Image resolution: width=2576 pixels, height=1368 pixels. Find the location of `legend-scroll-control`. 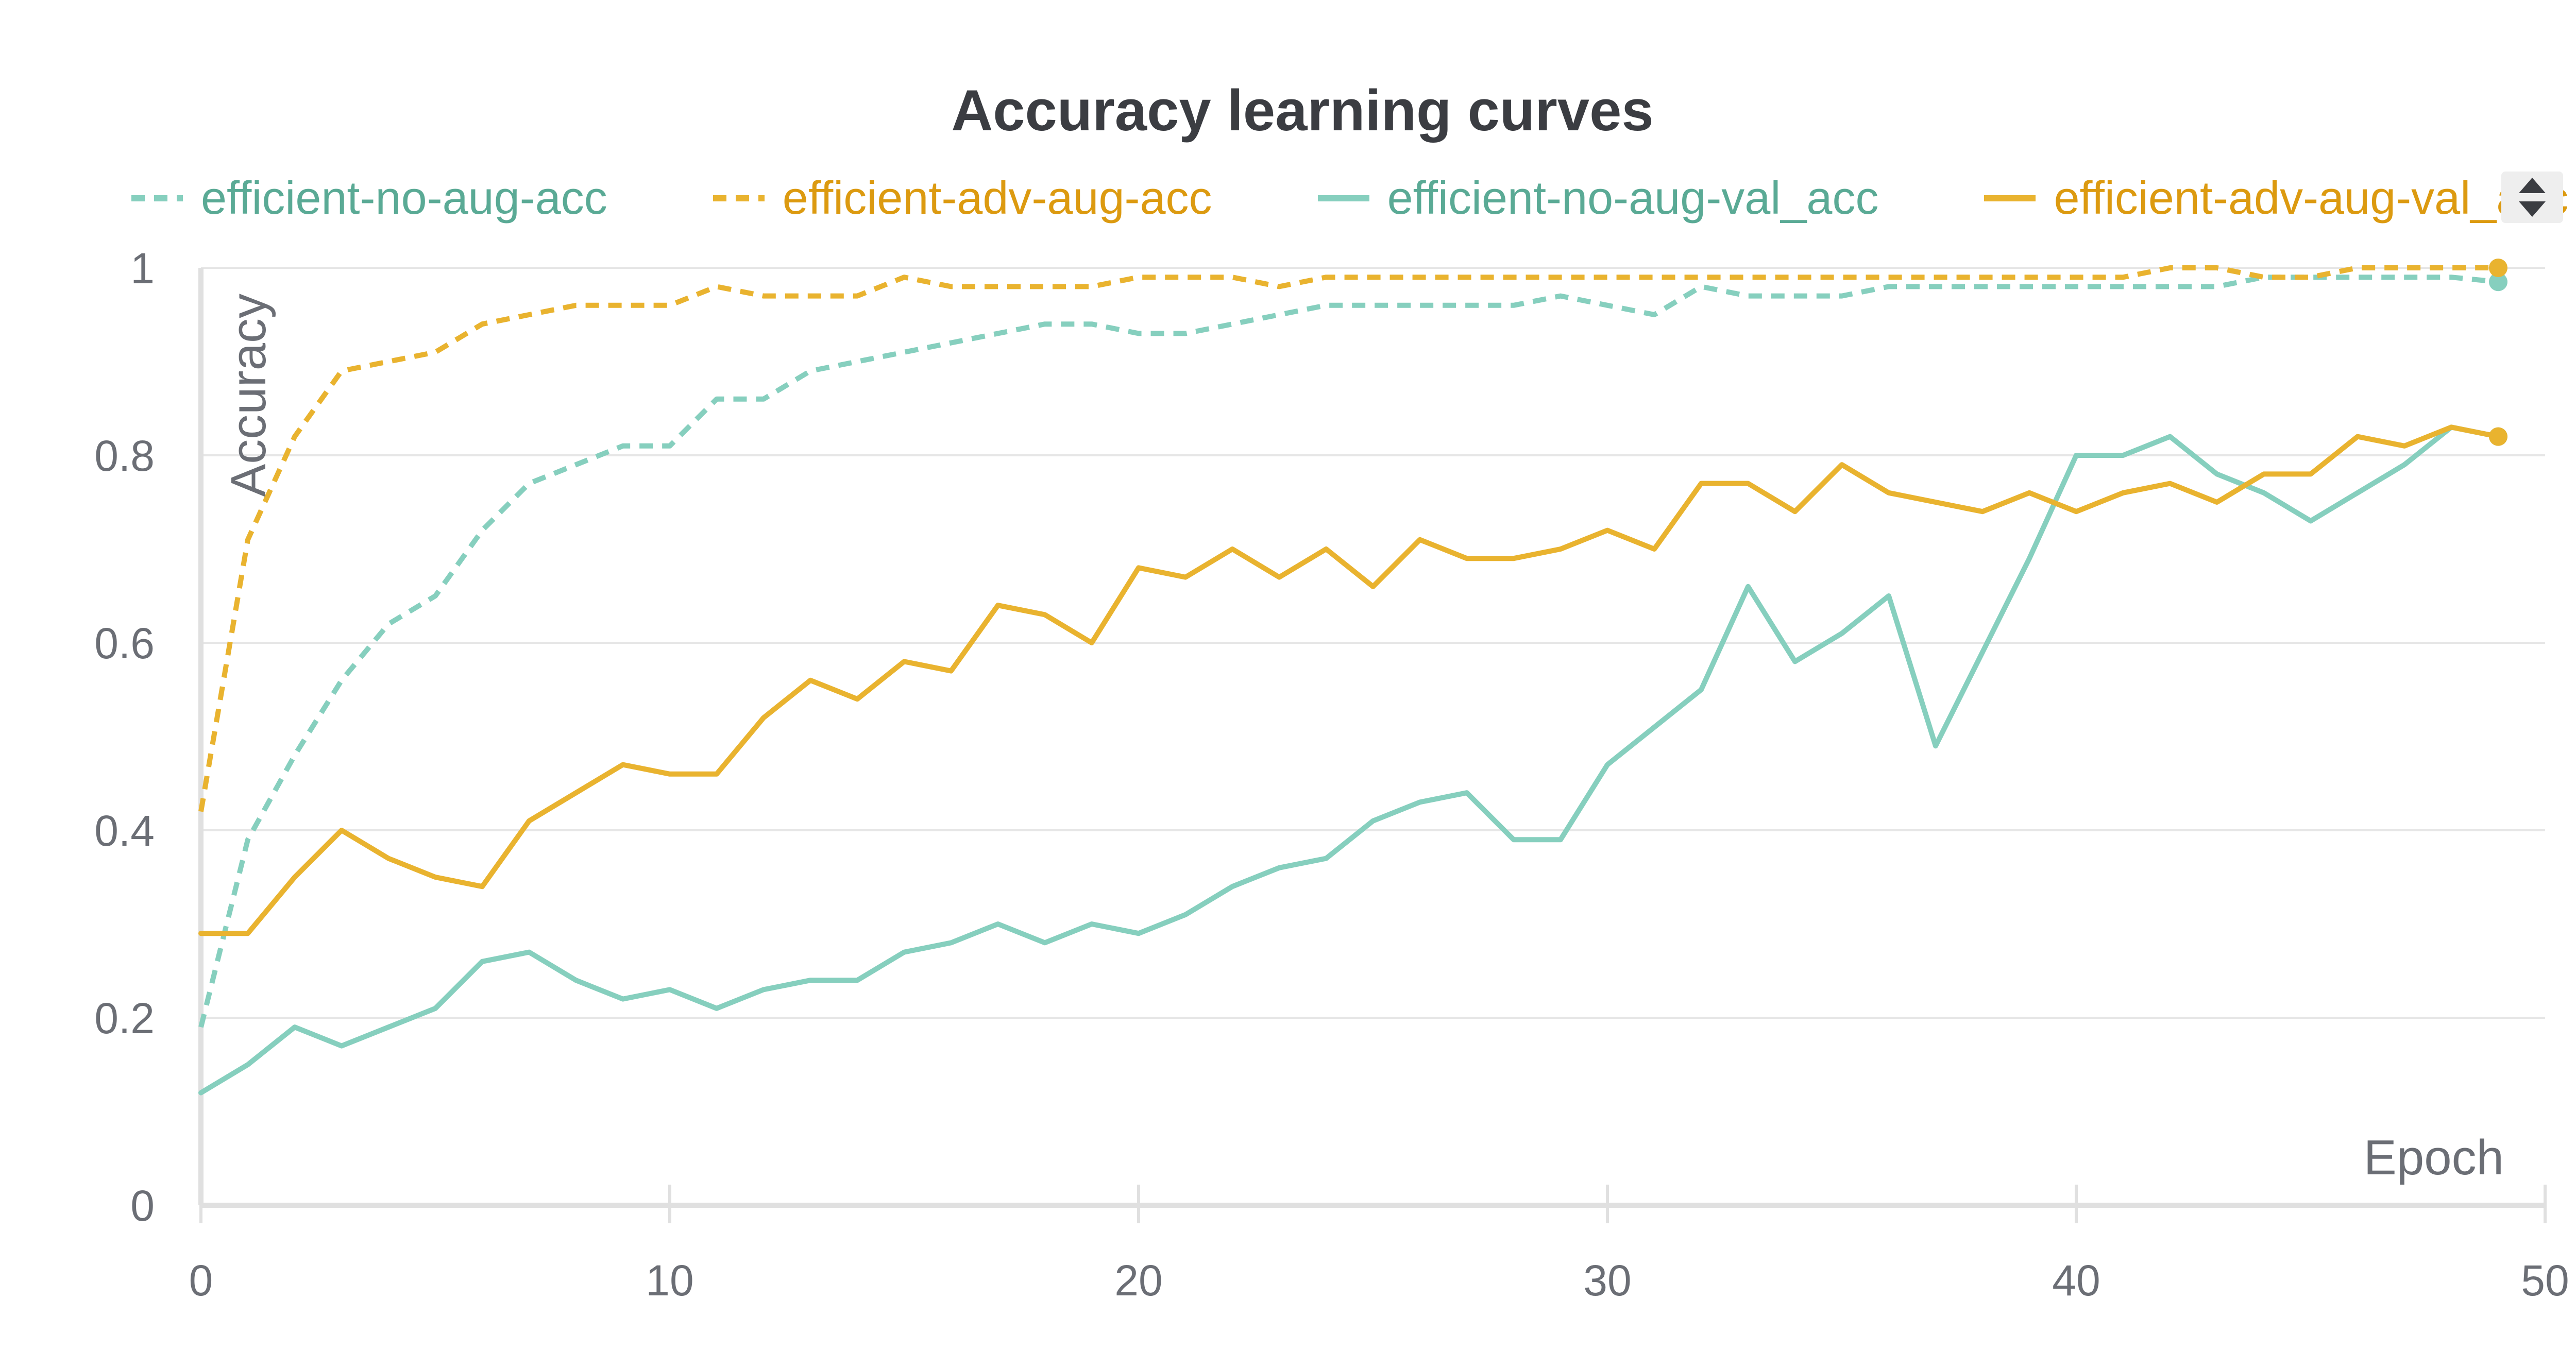

legend-scroll-control is located at coordinates (2532, 197).